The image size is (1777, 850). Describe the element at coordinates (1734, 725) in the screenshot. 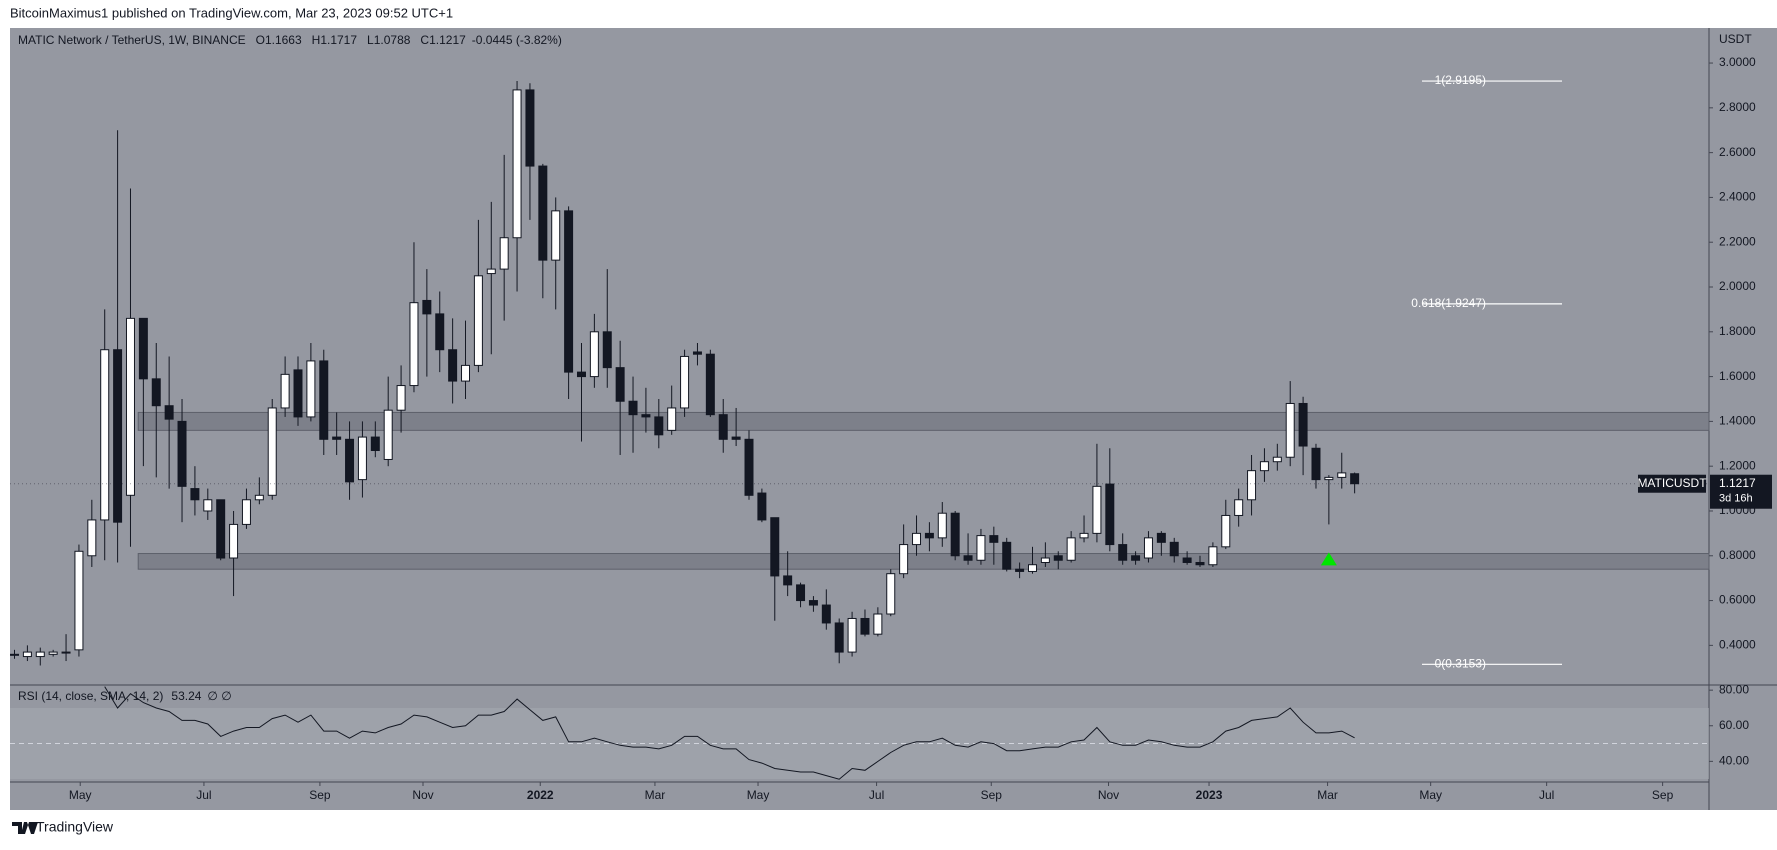

I see `rsi-y-tick-label: 60.00` at that location.